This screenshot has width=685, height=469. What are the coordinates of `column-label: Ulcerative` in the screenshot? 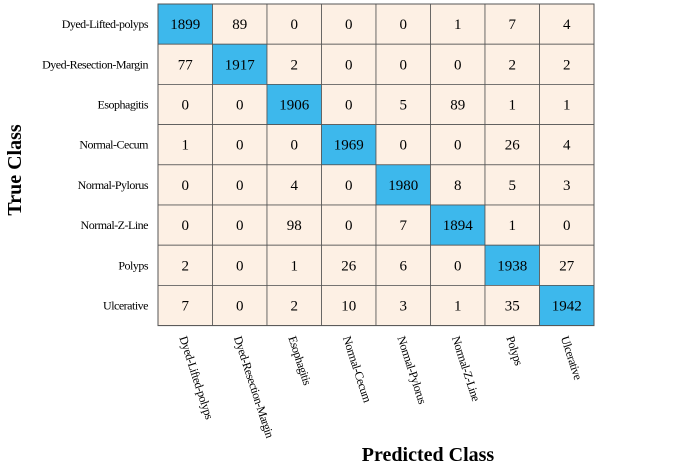 It's located at (571, 357).